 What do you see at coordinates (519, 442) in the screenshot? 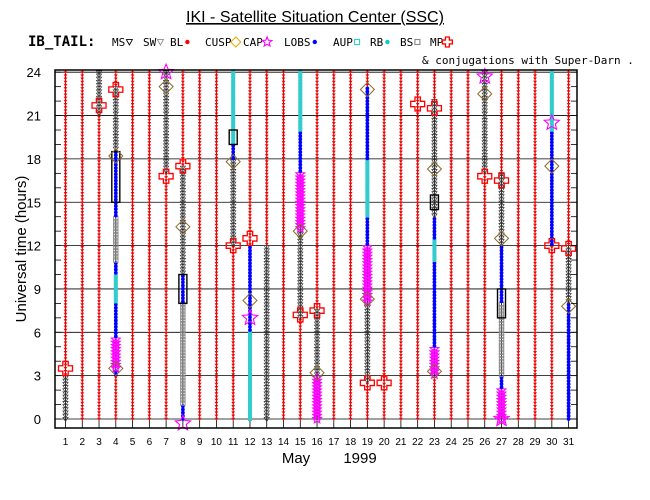
I see `x-tick-label: 28` at bounding box center [519, 442].